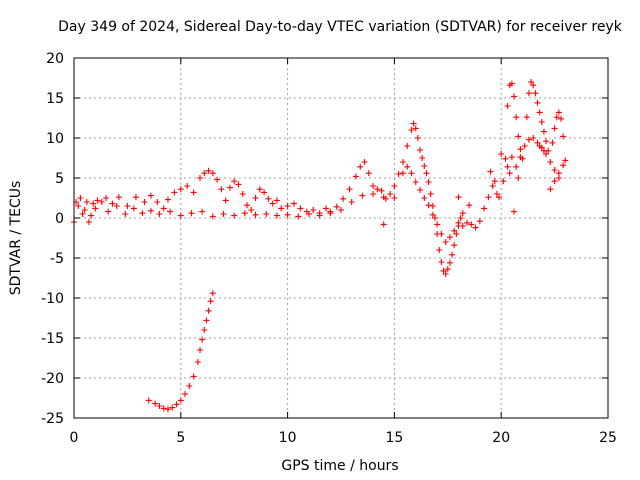 The image size is (640, 480). What do you see at coordinates (55, 139) in the screenshot?
I see `y-tick-label: 10` at bounding box center [55, 139].